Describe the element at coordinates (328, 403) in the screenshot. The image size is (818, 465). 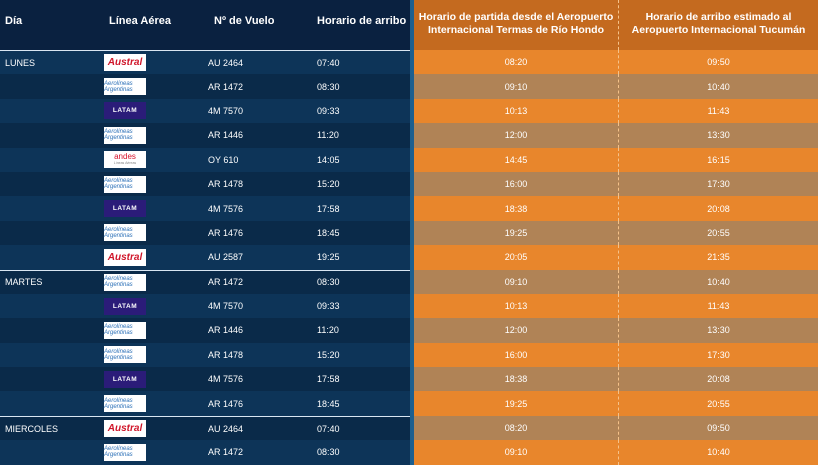
I see `arrival-time-cell: 18:45` at that location.